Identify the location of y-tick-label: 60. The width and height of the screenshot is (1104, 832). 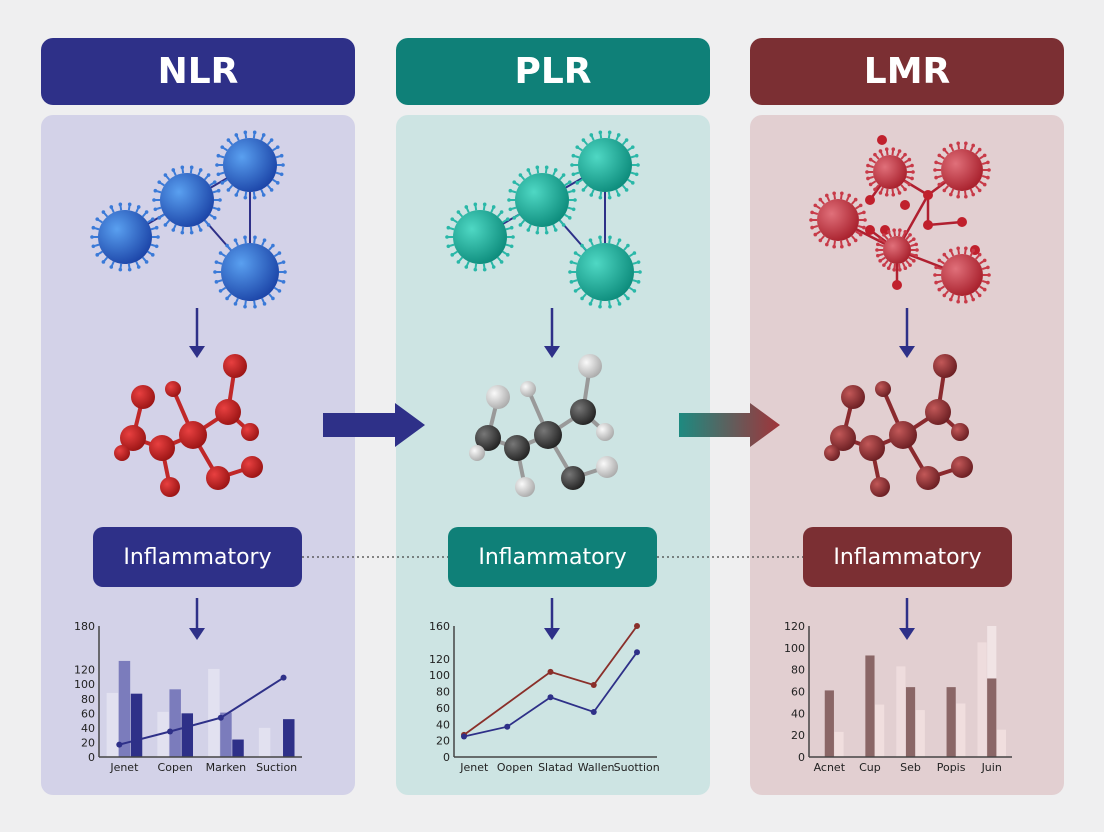
(443, 708).